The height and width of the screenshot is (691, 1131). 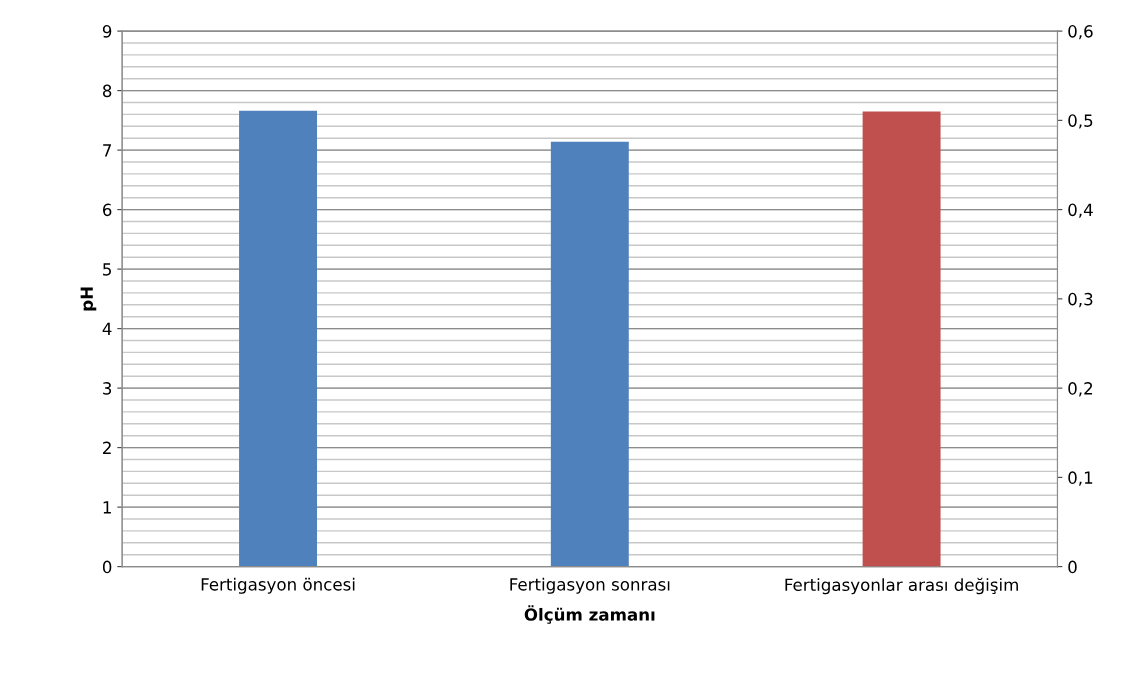 What do you see at coordinates (107, 567) in the screenshot?
I see `y-tick-label: 0` at bounding box center [107, 567].